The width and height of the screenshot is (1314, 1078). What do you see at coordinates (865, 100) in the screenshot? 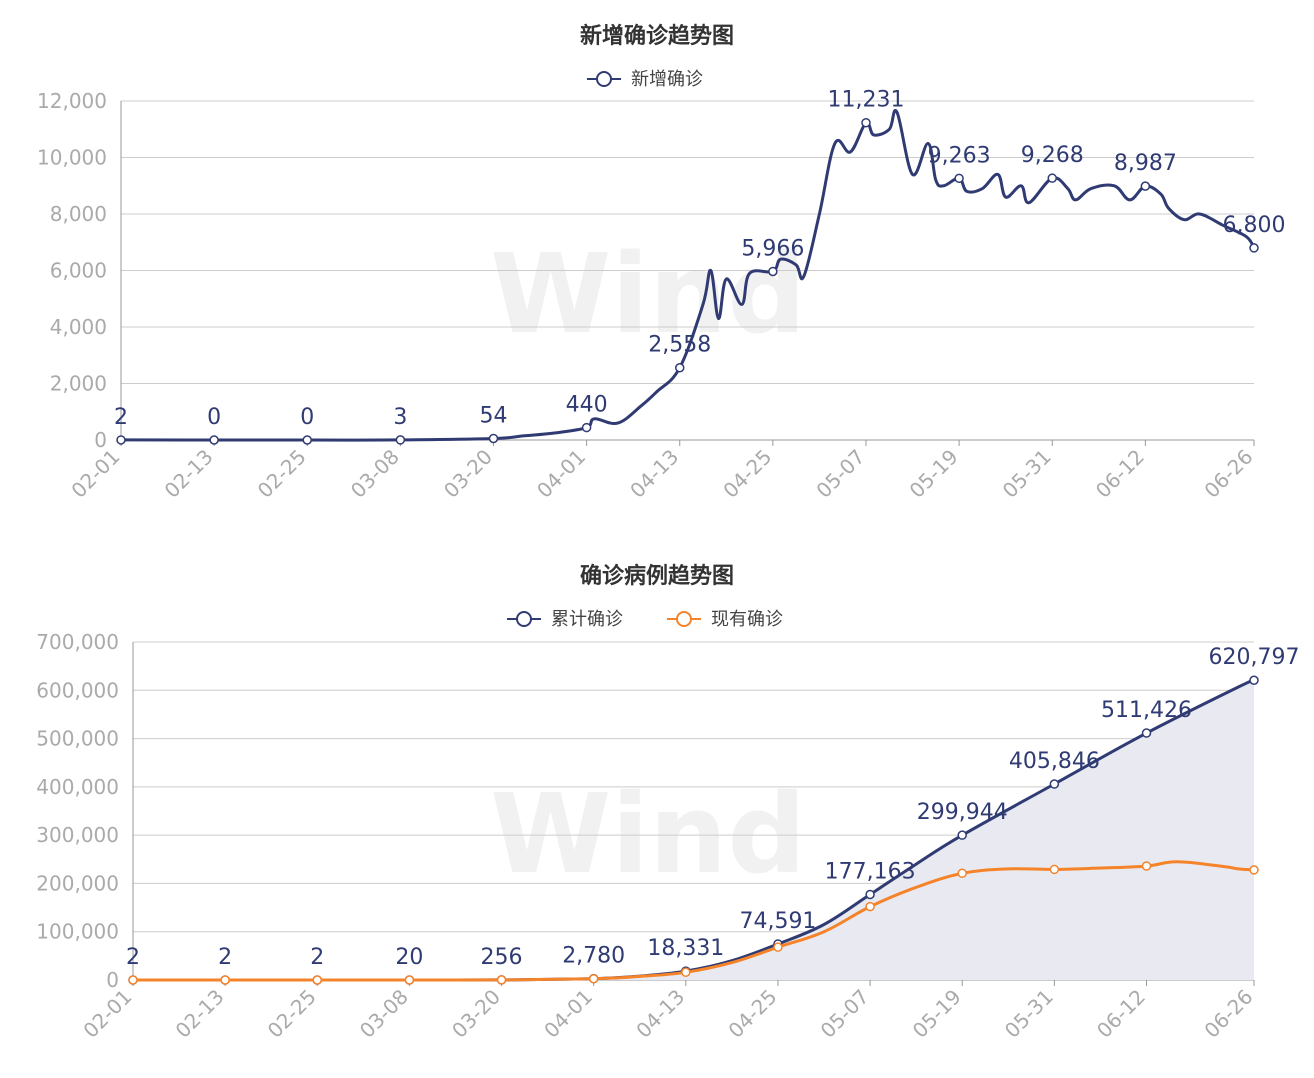
I see `data-label: 11,231` at bounding box center [865, 100].